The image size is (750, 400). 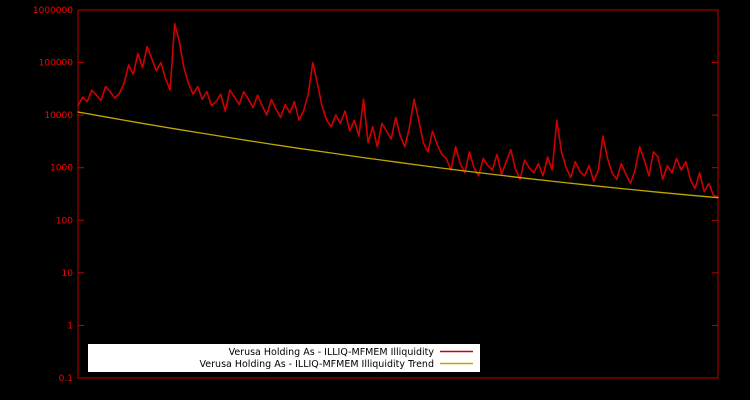 What do you see at coordinates (56, 64) in the screenshot?
I see `y-tick-label: 100000` at bounding box center [56, 64].